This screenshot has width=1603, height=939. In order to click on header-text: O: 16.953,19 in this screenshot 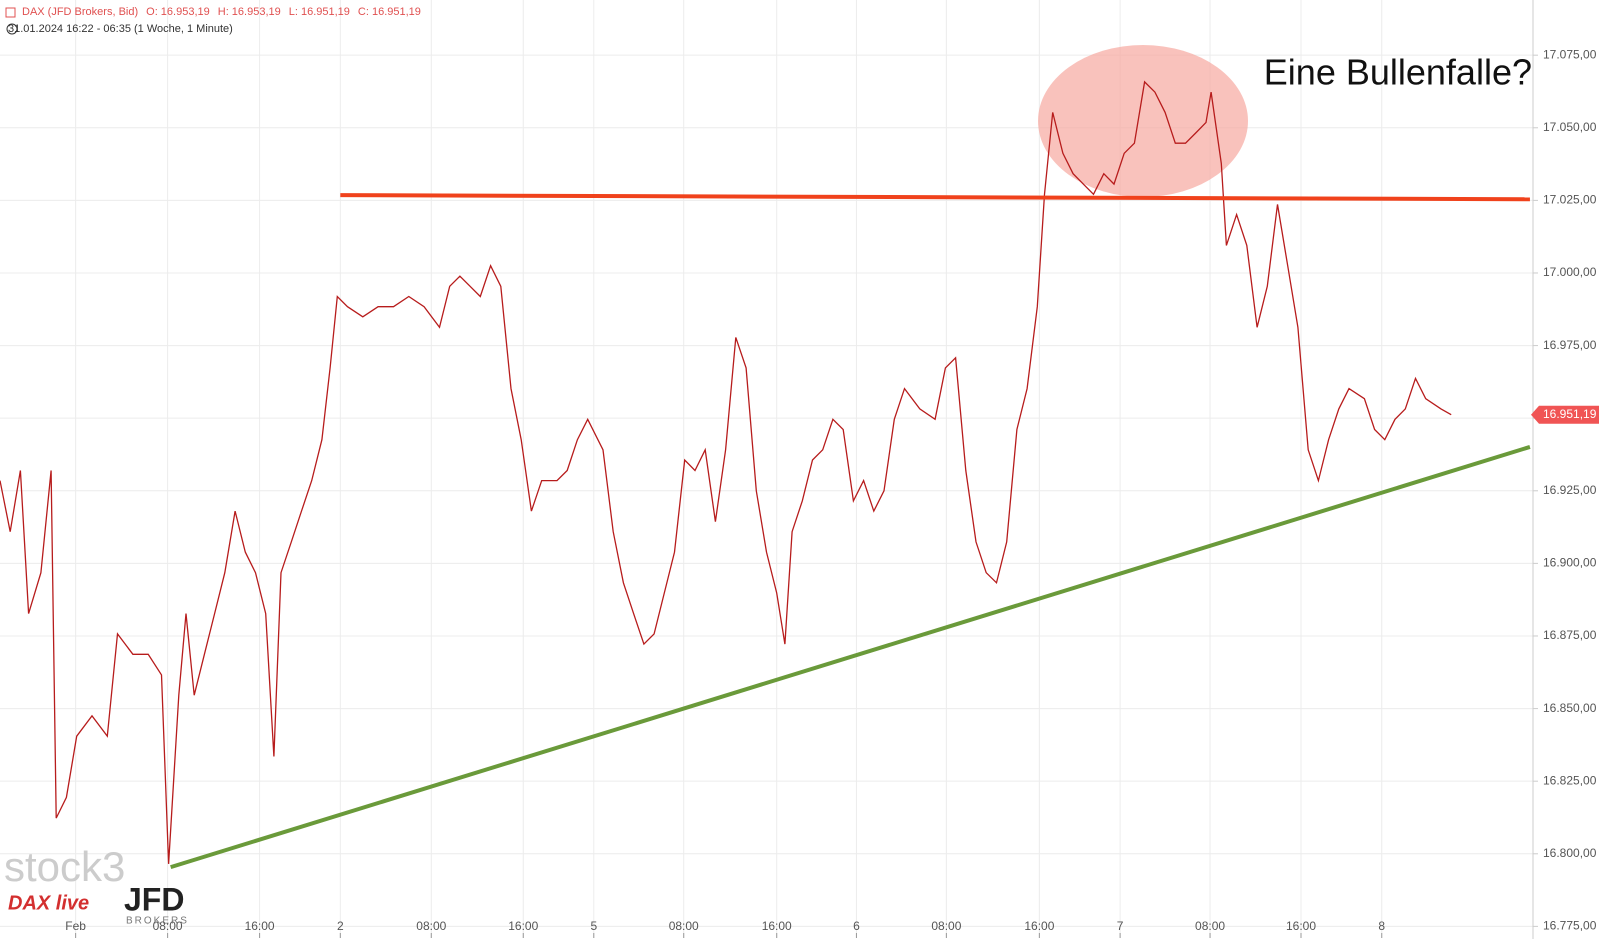, I will do `click(178, 12)`.